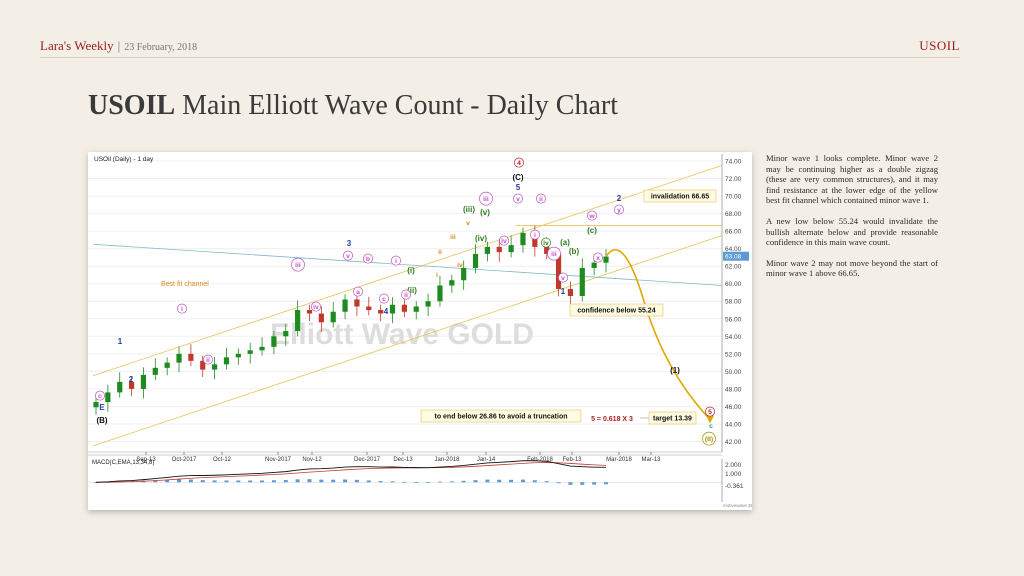 Image resolution: width=1024 pixels, height=576 pixels. I want to click on confidence-label-box, so click(616, 310).